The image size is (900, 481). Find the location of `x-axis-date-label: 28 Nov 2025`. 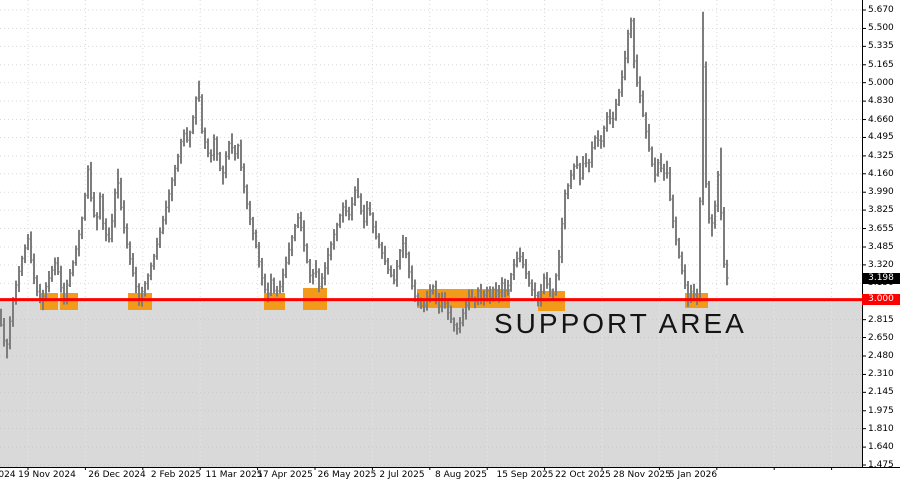

x-axis-date-label: 28 Nov 2025 is located at coordinates (642, 475).